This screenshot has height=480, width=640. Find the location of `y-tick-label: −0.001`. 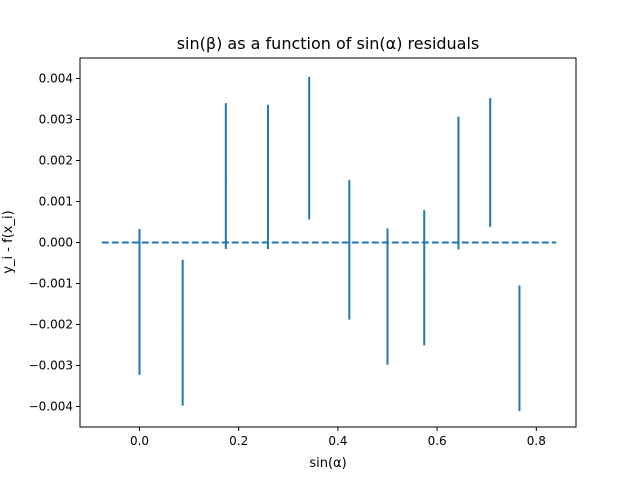

y-tick-label: −0.001 is located at coordinates (51, 284).